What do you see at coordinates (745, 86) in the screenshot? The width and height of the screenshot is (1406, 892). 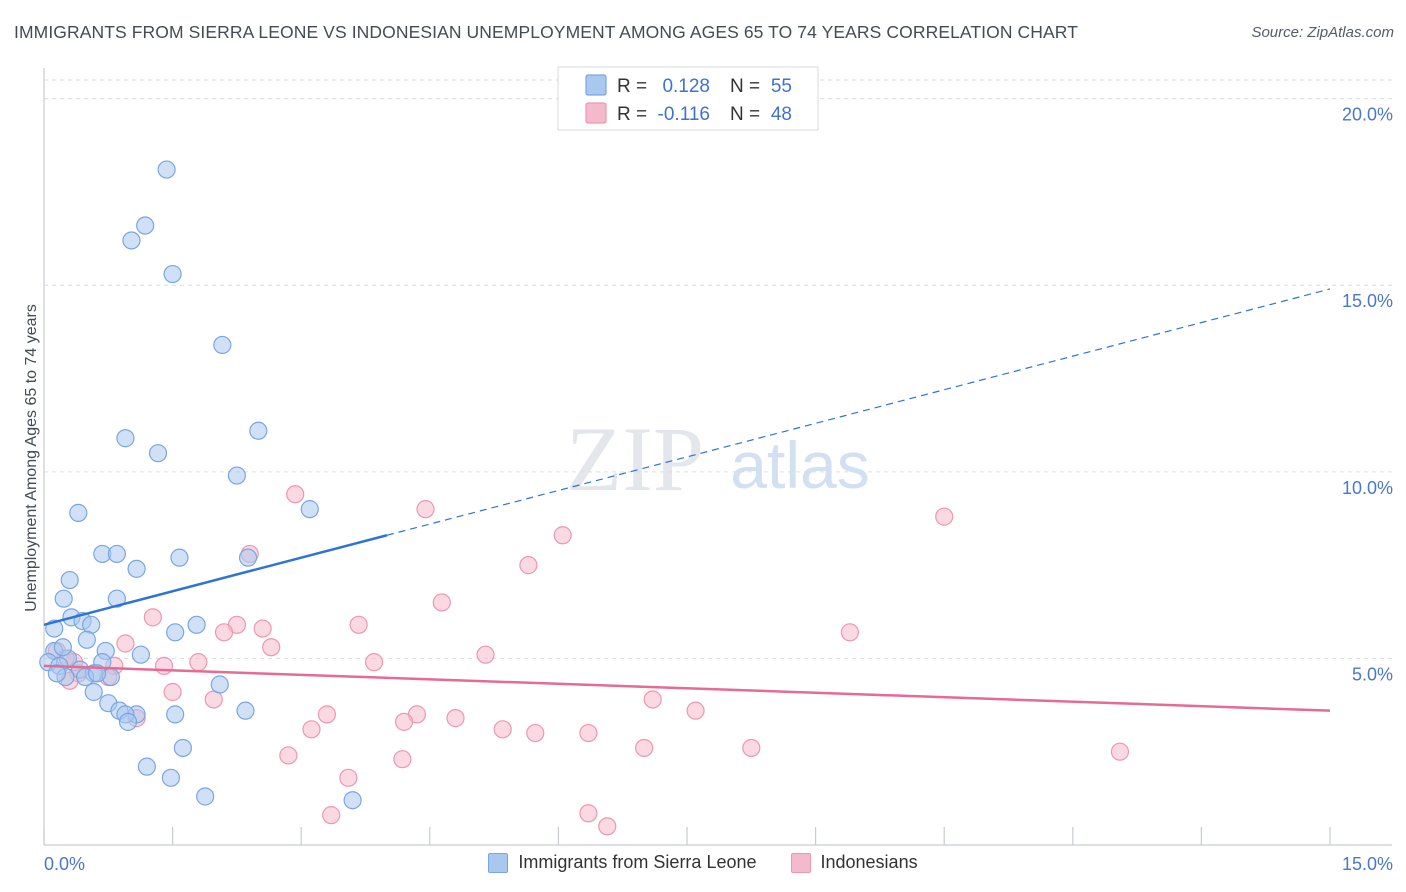 I see `legend-n-label-1: N =` at bounding box center [745, 86].